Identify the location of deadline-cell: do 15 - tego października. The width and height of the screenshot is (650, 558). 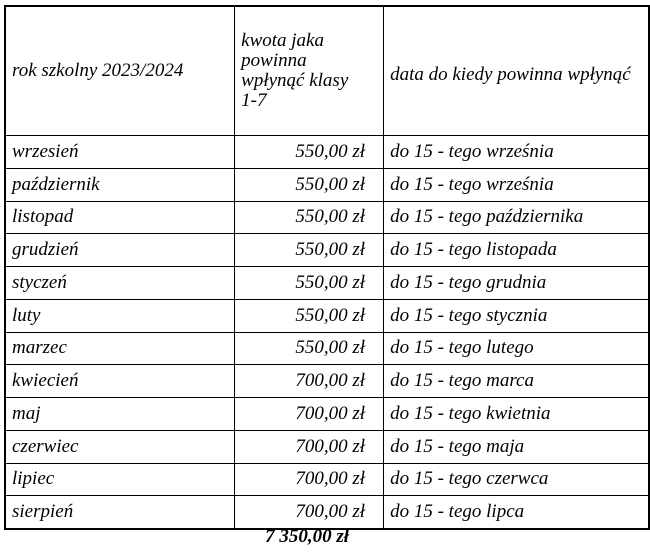
(516, 217).